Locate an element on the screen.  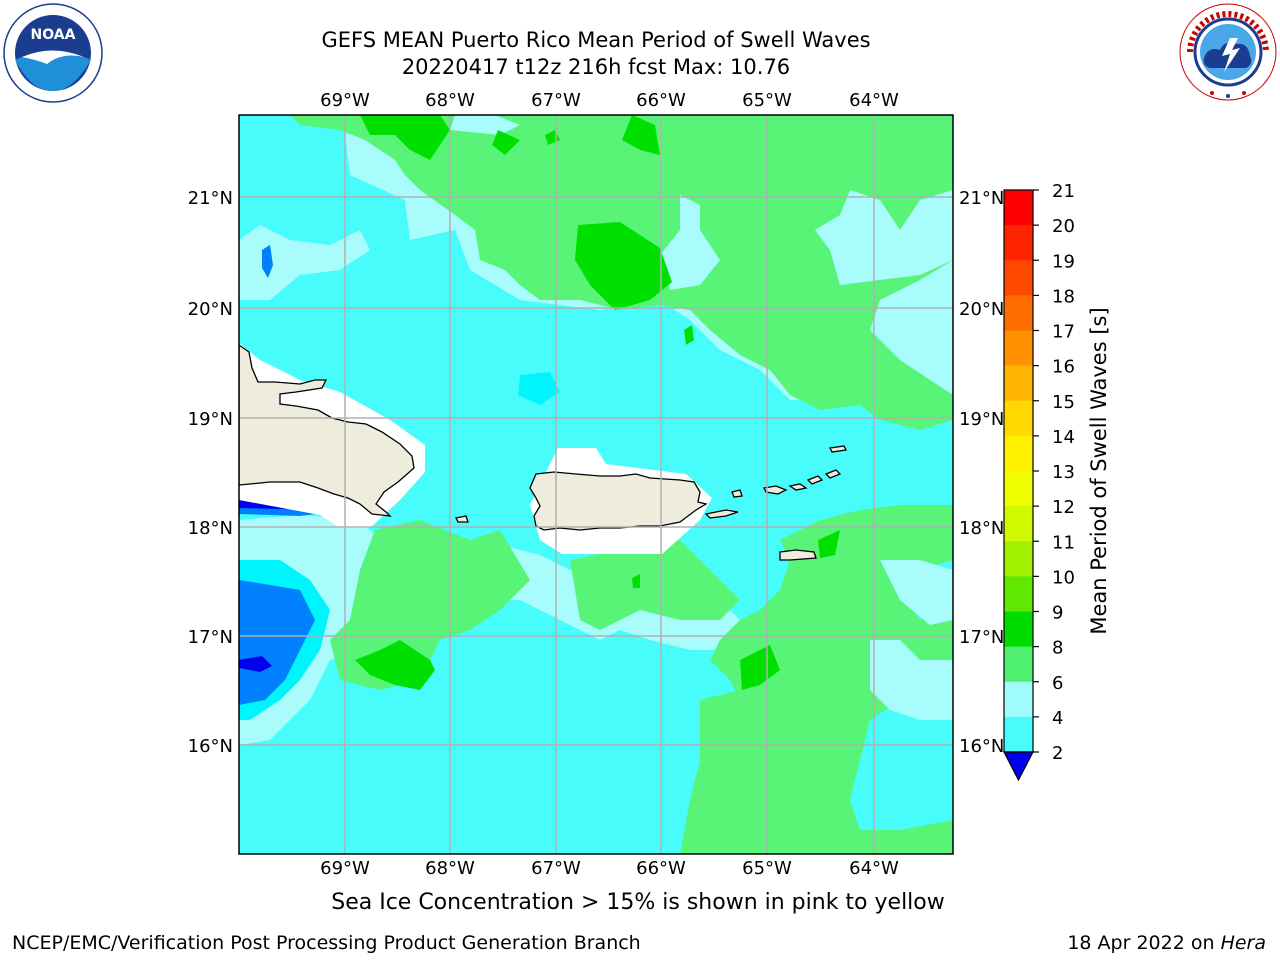
colorbar-tick-label: 12 is located at coordinates (1063, 507).